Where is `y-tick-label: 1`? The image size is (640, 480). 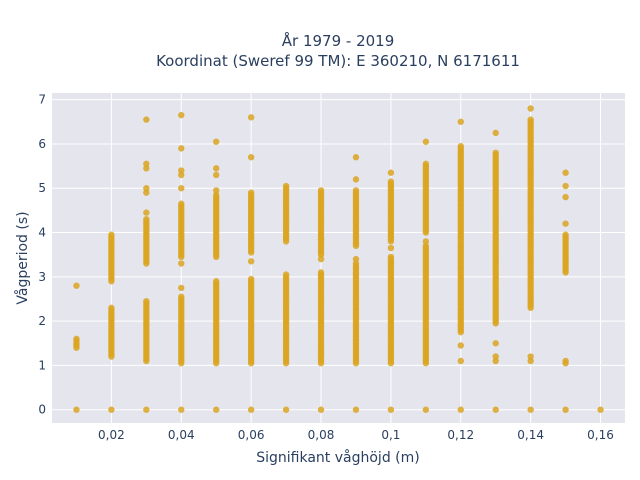 y-tick-label: 1 is located at coordinates (42, 365).